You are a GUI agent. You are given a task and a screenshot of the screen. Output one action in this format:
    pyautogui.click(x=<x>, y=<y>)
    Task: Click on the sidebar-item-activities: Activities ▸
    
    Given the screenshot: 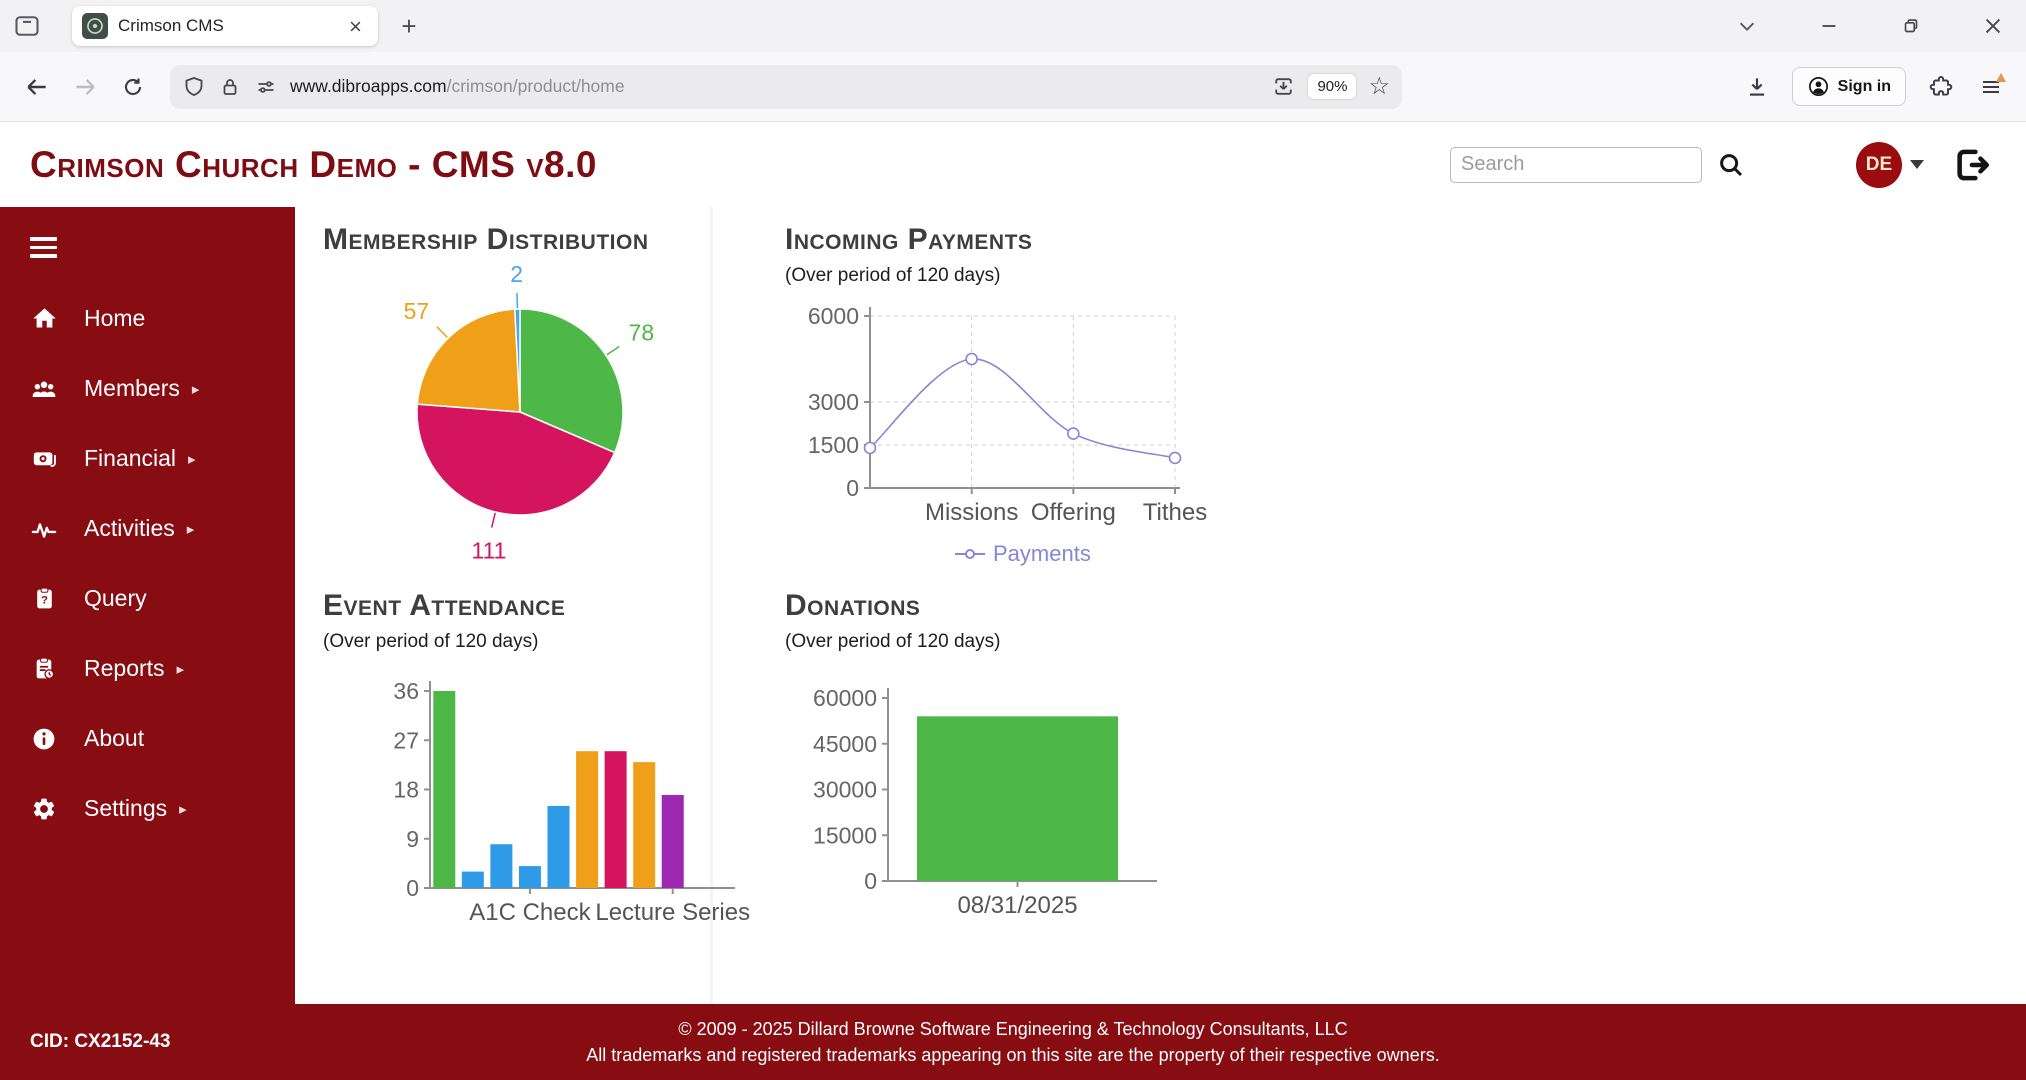 What is the action you would take?
    pyautogui.click(x=147, y=529)
    